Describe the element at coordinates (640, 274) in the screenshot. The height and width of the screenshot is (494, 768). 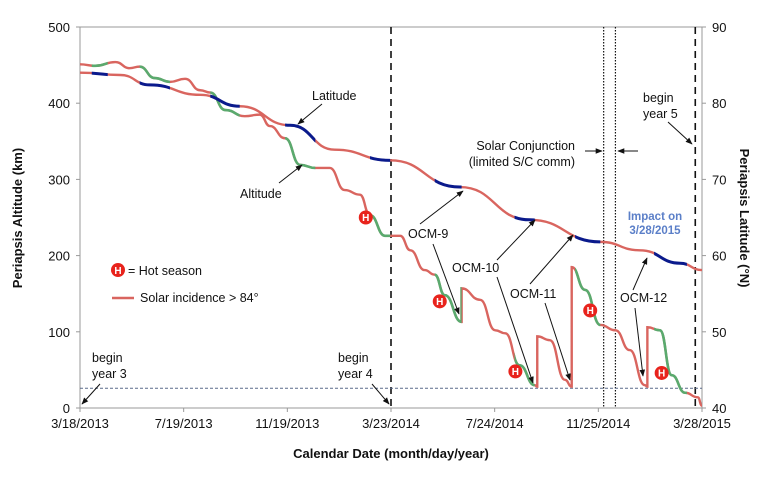
I see `ocm12-arrow-lat` at that location.